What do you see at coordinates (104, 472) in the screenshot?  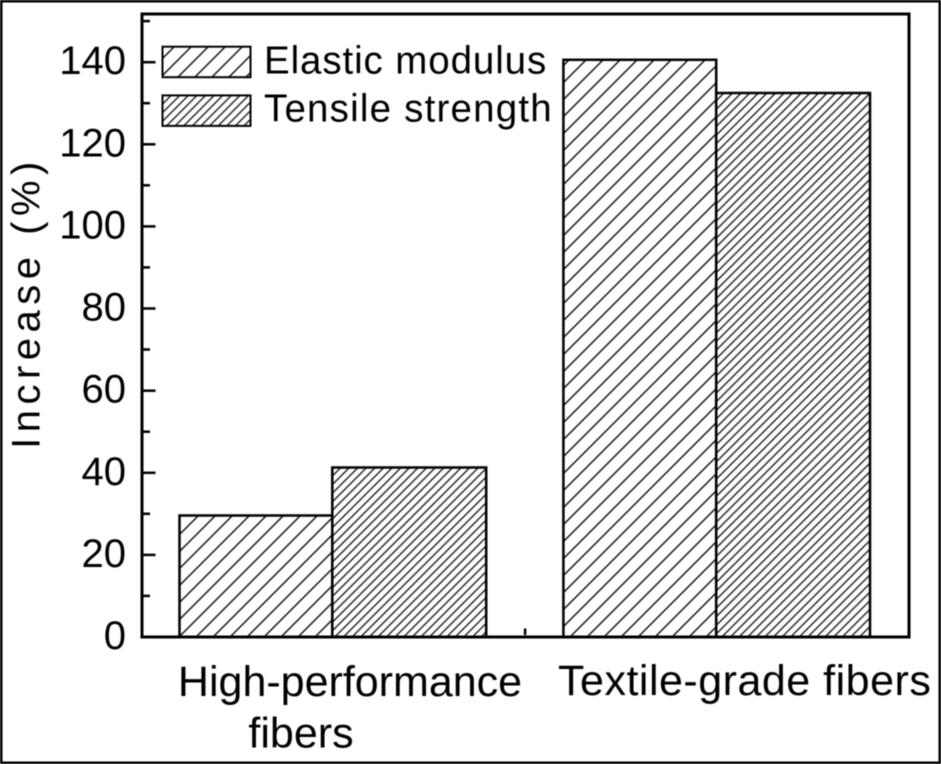 I see `svg-text: 40` at bounding box center [104, 472].